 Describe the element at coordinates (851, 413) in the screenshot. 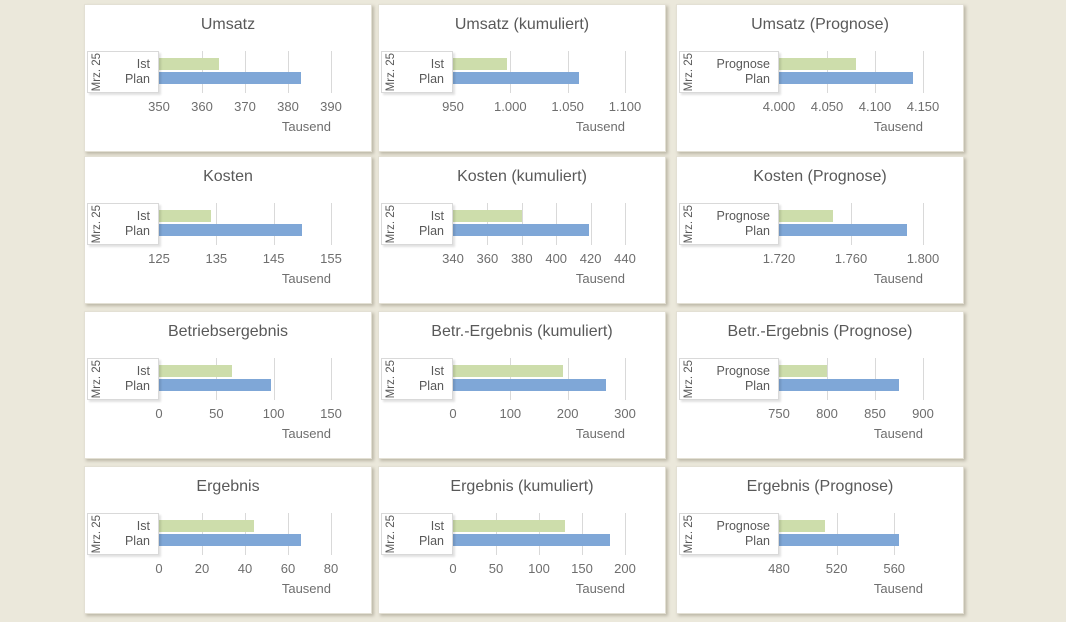

I see `x-axis-tick-labels: 750 800 850 900` at that location.